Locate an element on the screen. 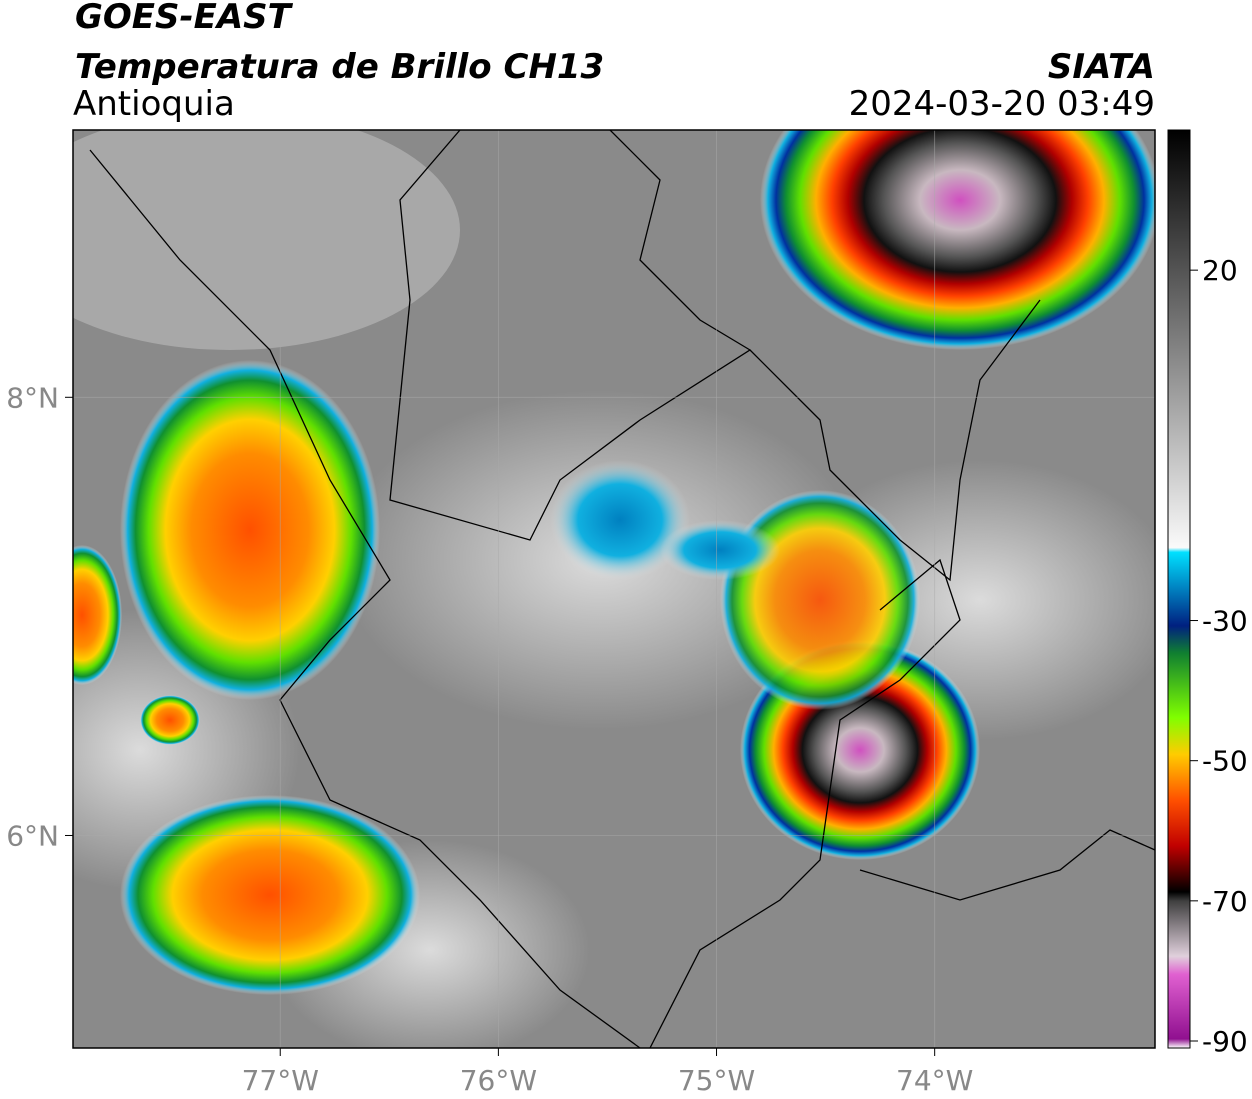  cloud is located at coordinates (266, 240).